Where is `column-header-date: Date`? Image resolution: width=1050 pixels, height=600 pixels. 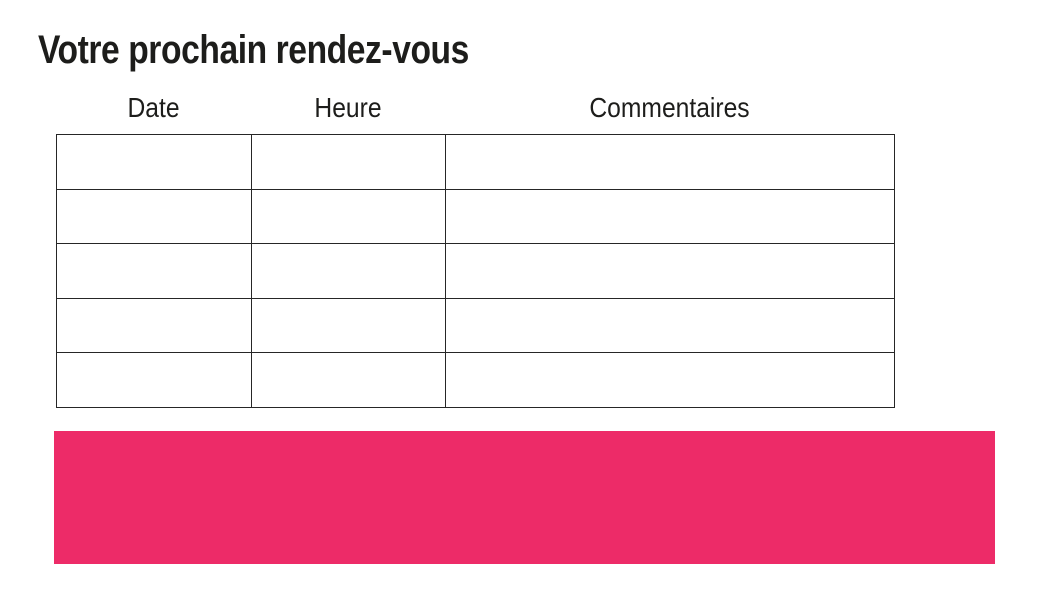
column-header-date: Date is located at coordinates (153, 107).